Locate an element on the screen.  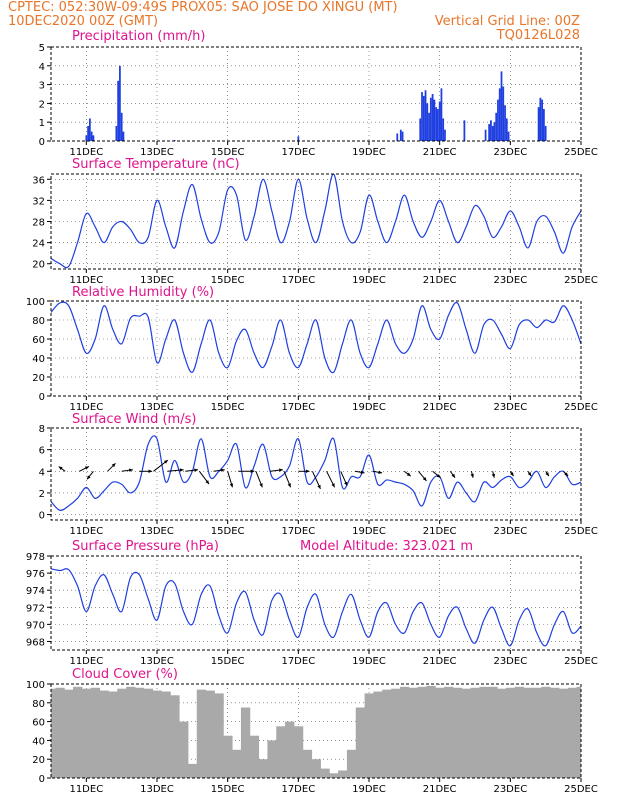
y-tick-label: 32 is located at coordinates (38, 201).